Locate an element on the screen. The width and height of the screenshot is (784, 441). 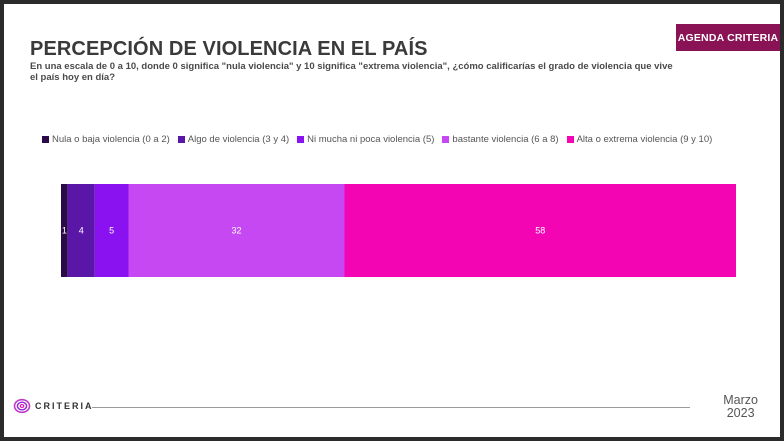
legend-label: Ni mucha ni poca violencia (5) is located at coordinates (371, 139).